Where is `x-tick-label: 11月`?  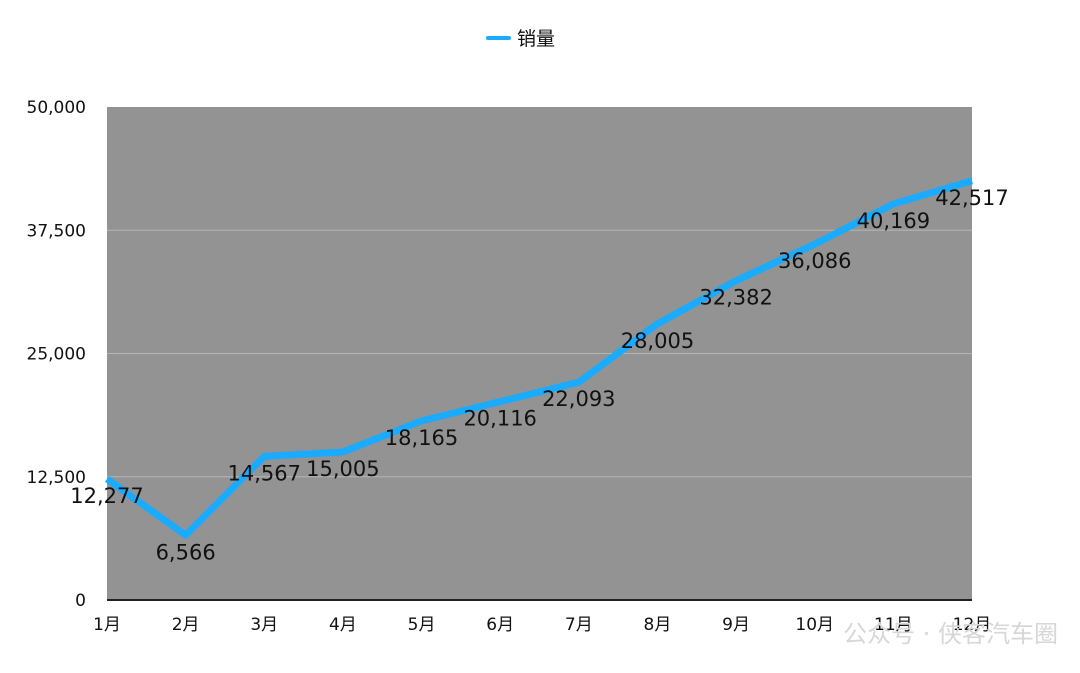
x-tick-label: 11月 is located at coordinates (893, 625).